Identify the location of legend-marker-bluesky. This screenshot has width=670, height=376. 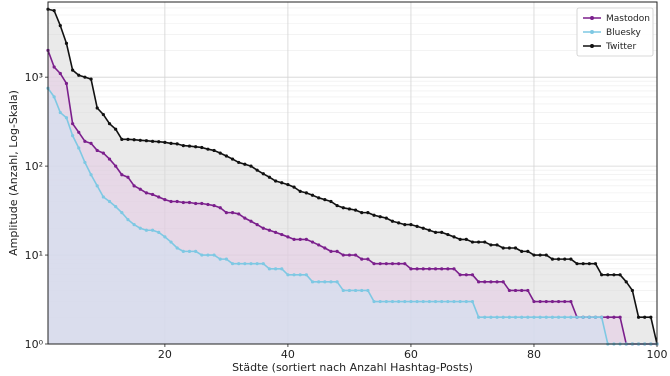
(592, 32).